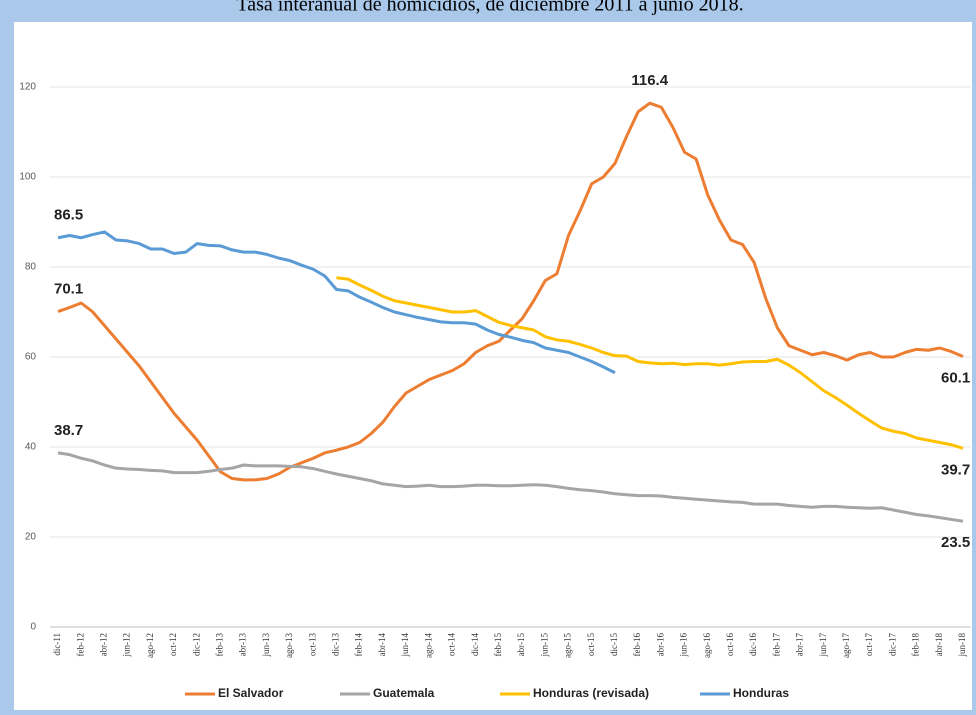 The image size is (976, 715). What do you see at coordinates (359, 645) in the screenshot?
I see `x-tick-label: feb-14` at bounding box center [359, 645].